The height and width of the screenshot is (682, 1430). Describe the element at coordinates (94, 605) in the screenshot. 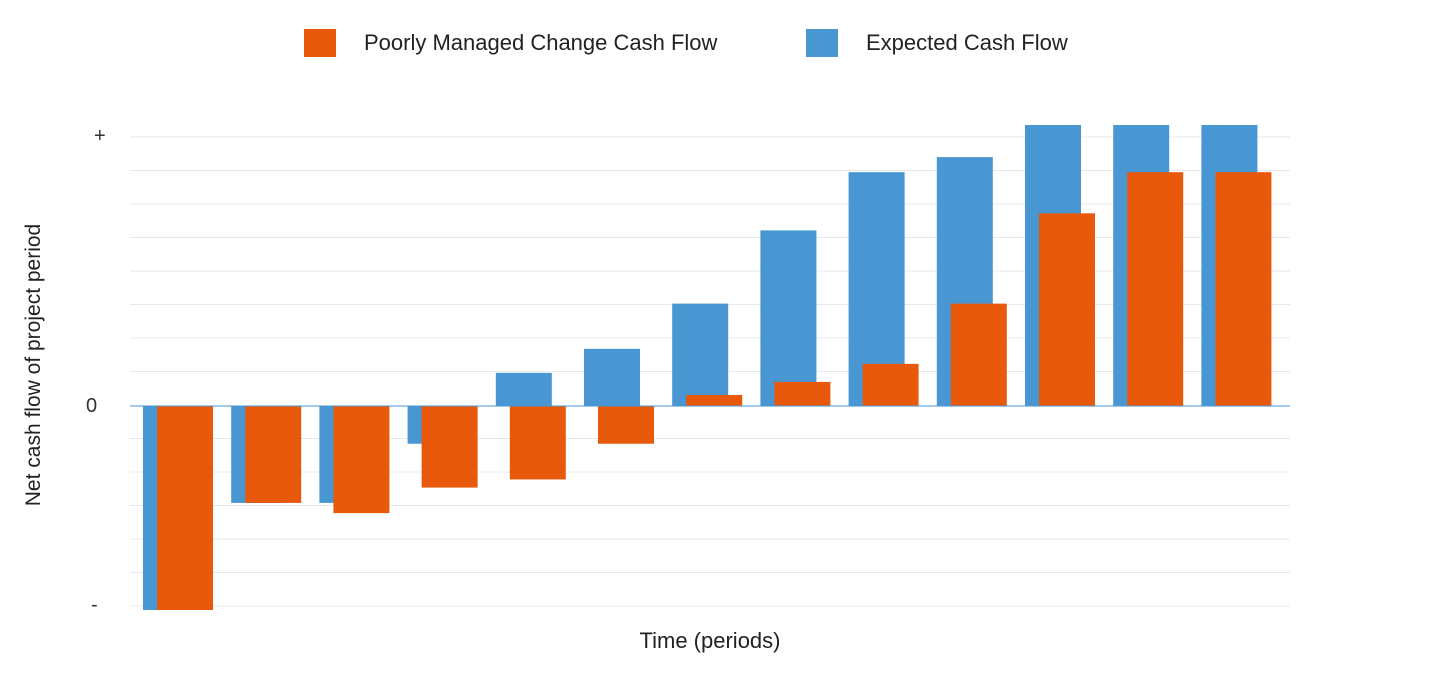

I see `y-tick-label-negative: -` at that location.